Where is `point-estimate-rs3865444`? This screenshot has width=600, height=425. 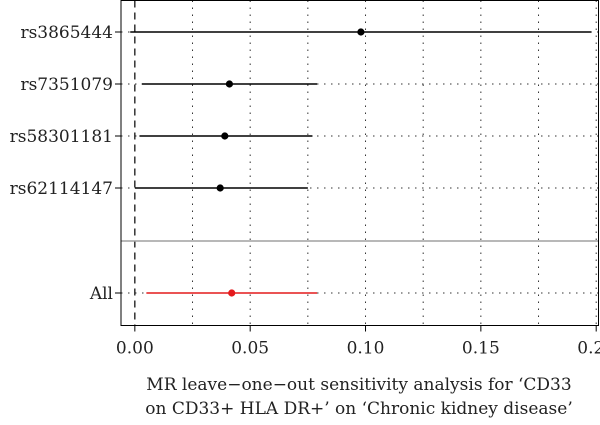 point-estimate-rs3865444 is located at coordinates (361, 32).